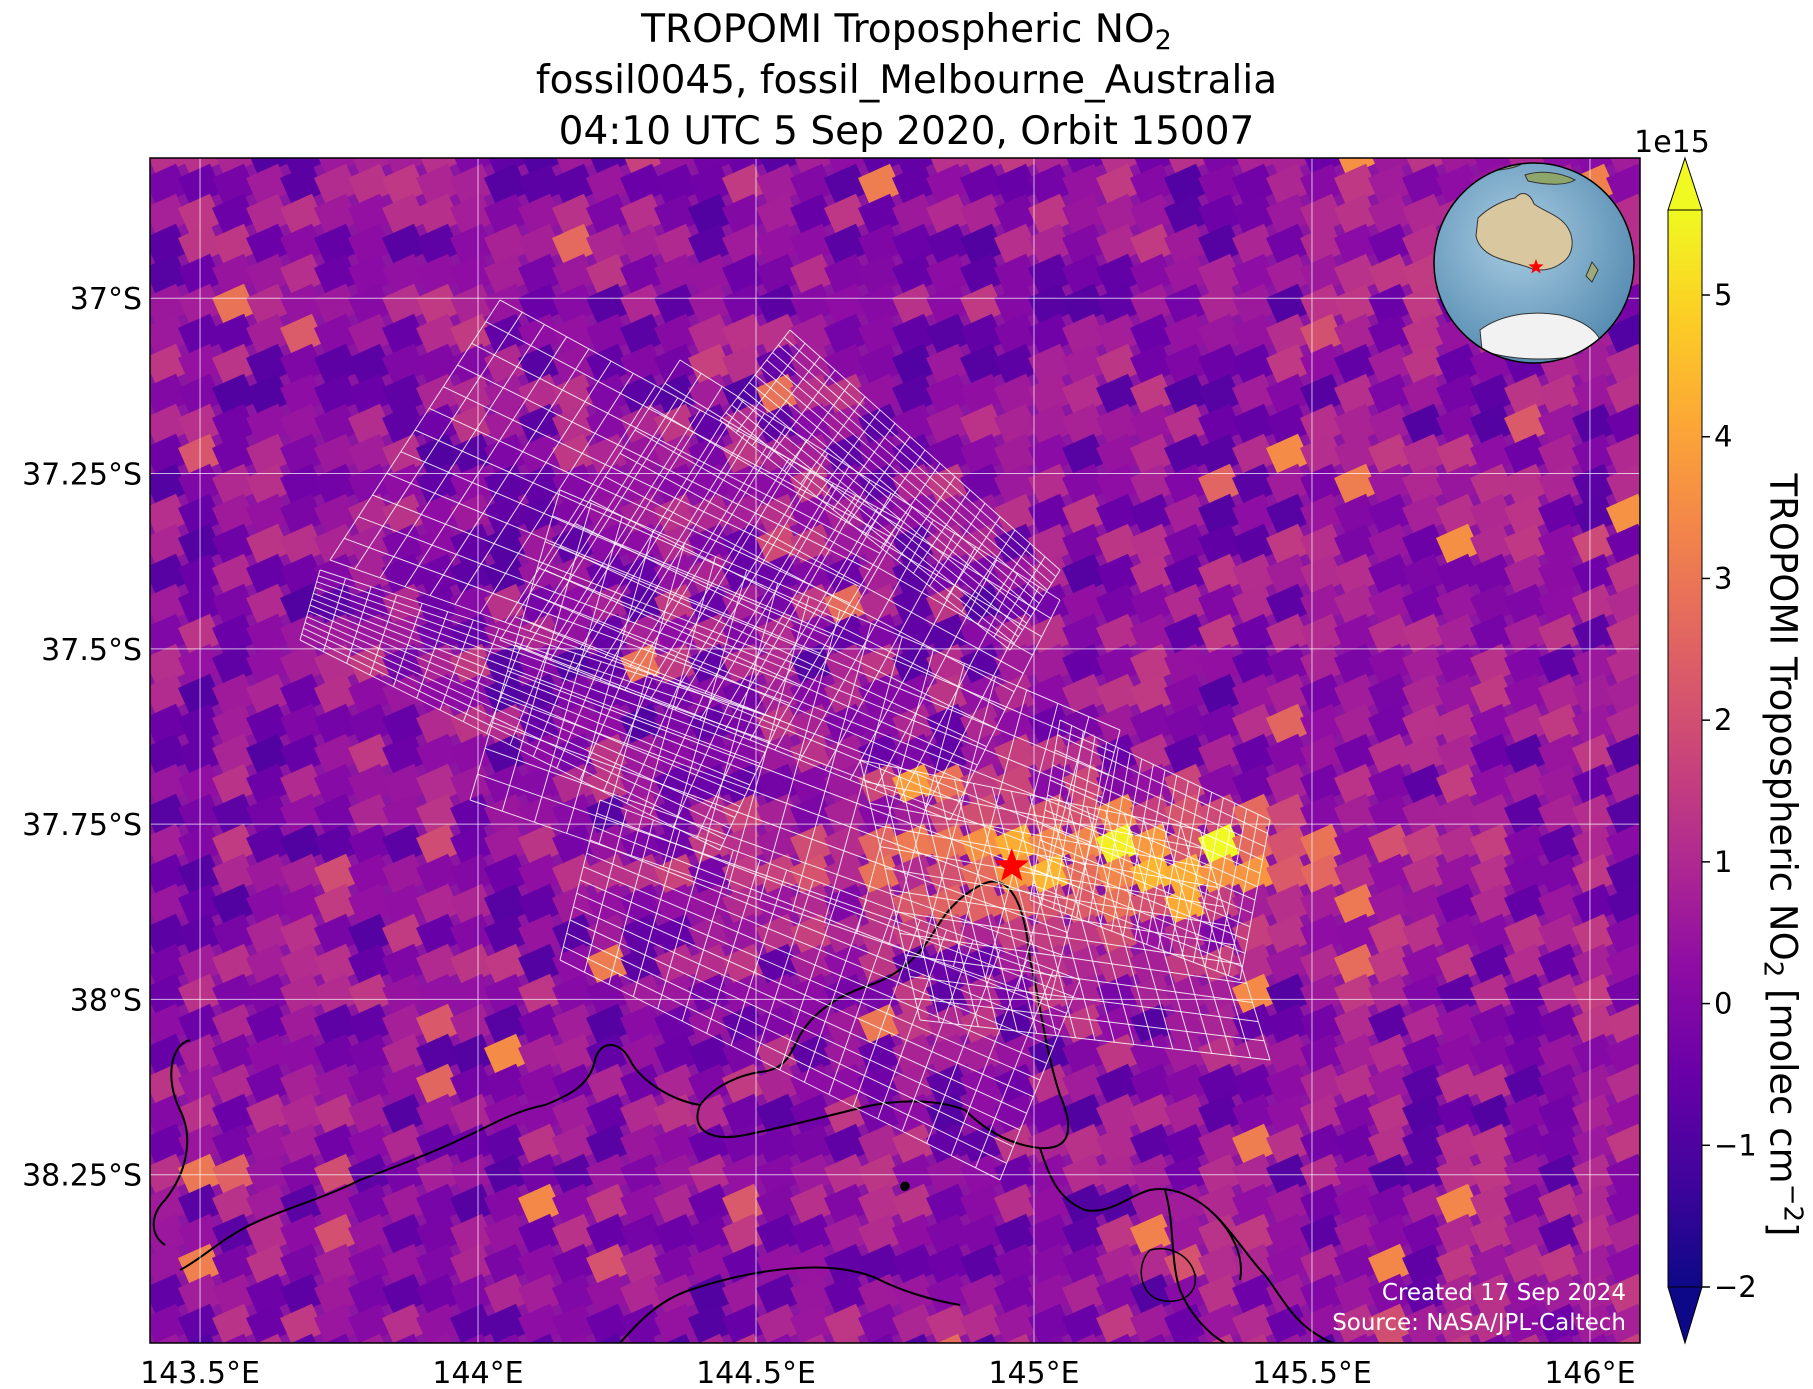  I want to click on colorbar-tick-label: 1, so click(1723, 862).